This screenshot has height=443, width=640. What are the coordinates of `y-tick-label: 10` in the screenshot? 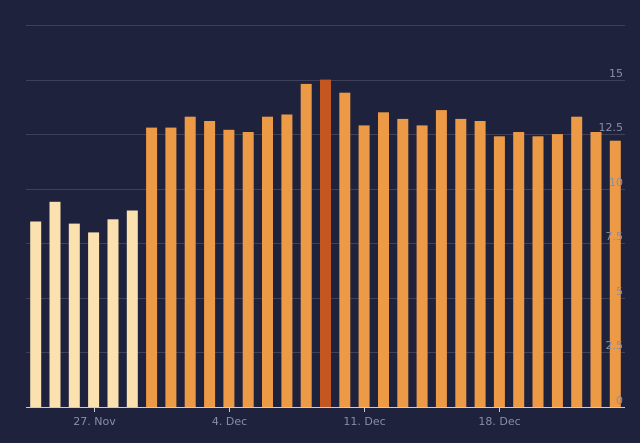 It's located at (616, 182).